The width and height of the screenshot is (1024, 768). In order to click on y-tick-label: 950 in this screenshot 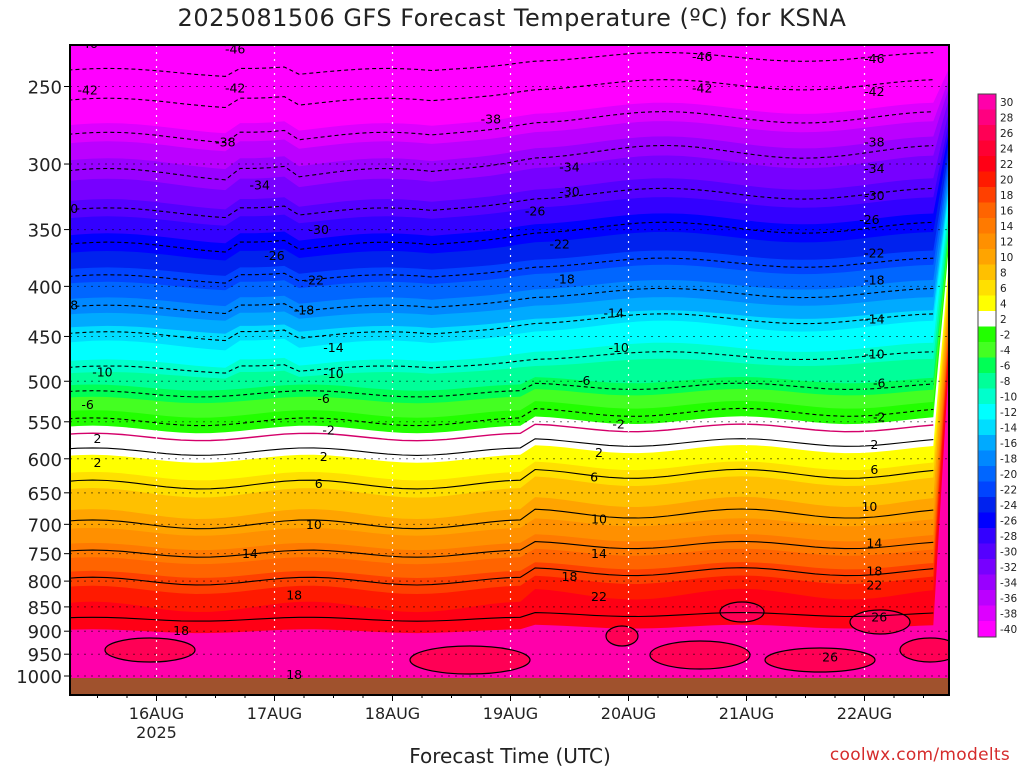, I will do `click(45, 655)`.